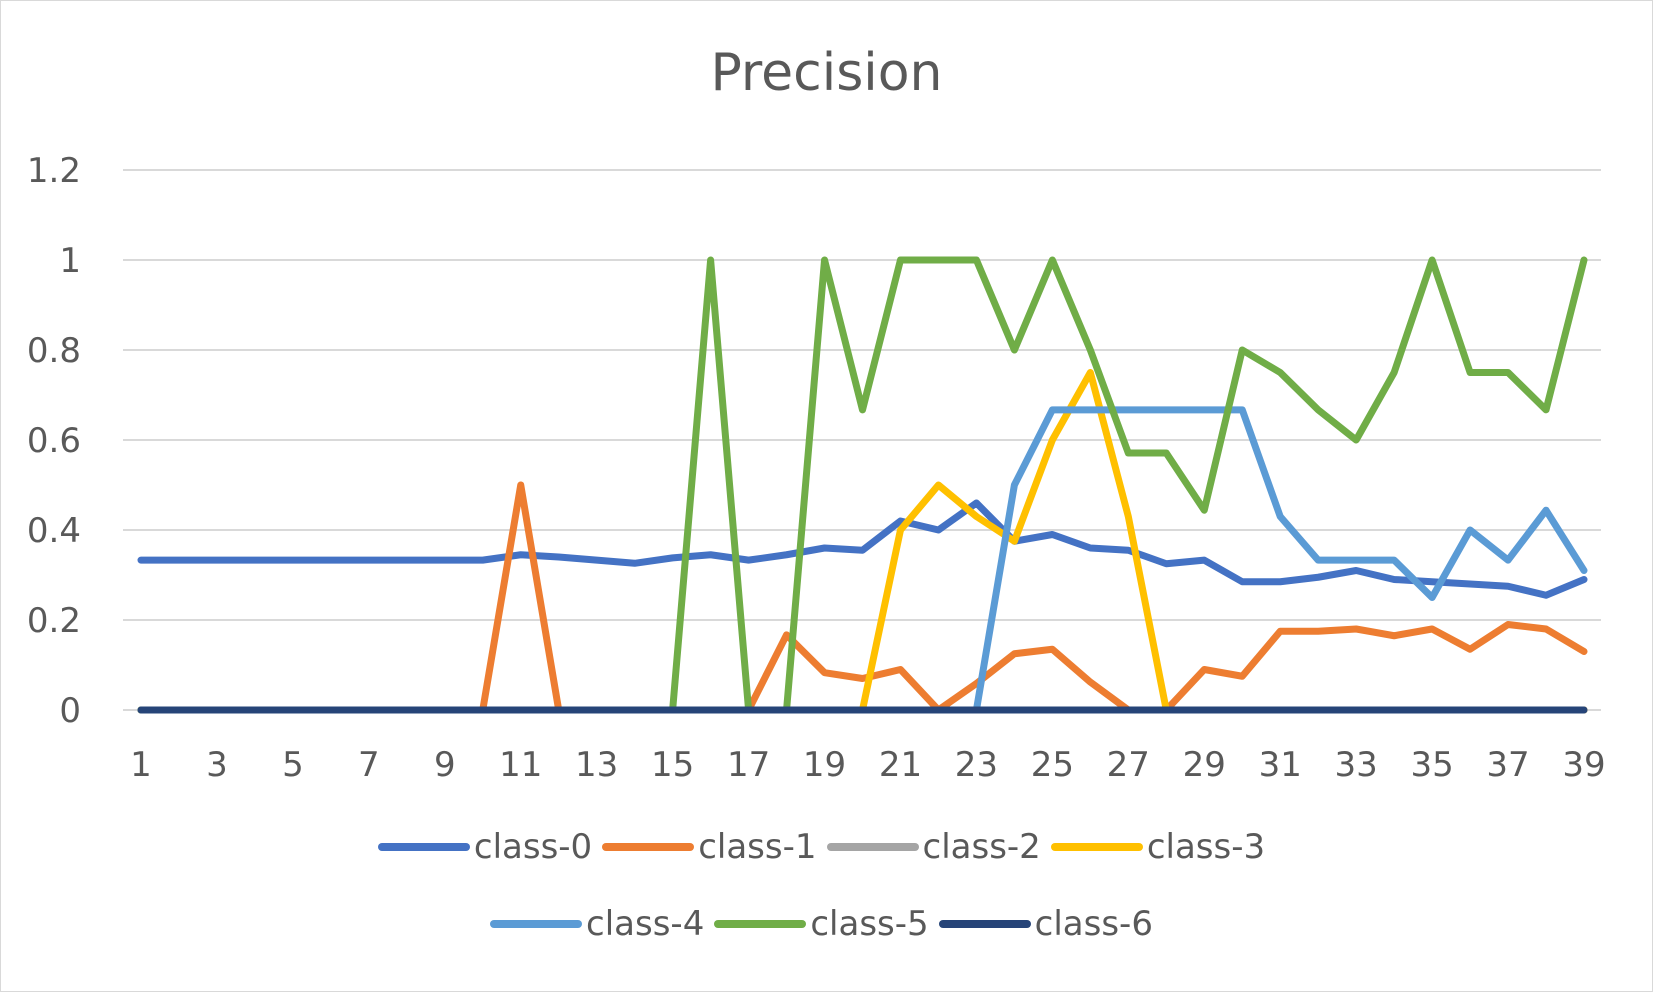 This screenshot has width=1653, height=993. I want to click on x-tick-label: 13, so click(596, 765).